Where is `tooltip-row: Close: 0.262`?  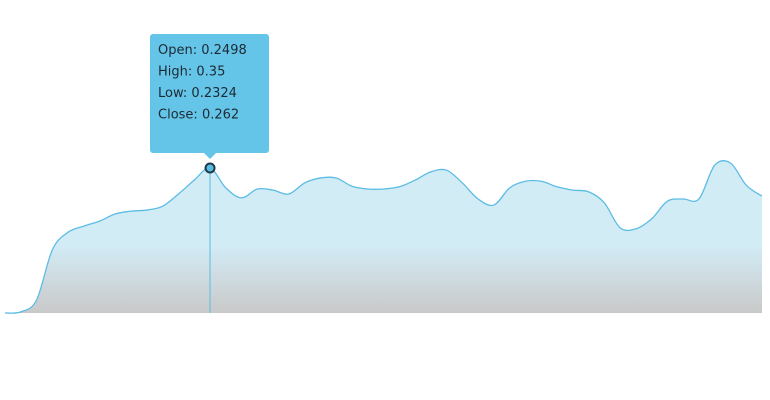 tooltip-row: Close: 0.262 is located at coordinates (198, 114).